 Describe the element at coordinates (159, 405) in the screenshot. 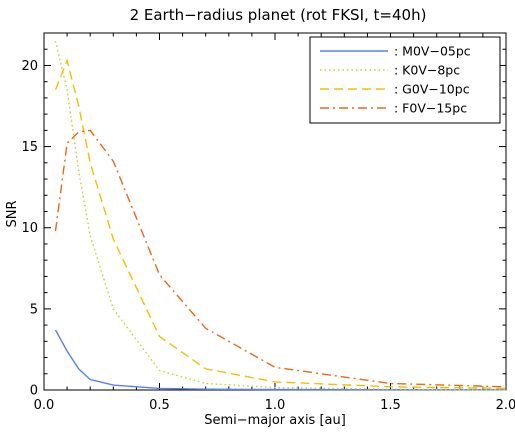

I see `x-tick-label: 0.5` at that location.